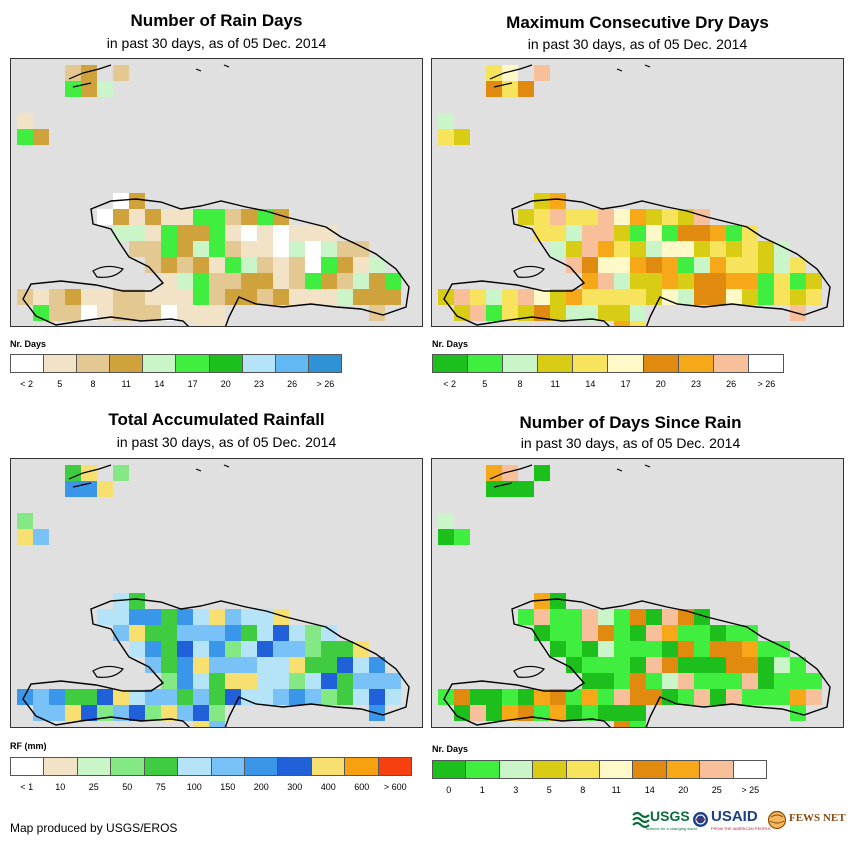  Describe the element at coordinates (549, 790) in the screenshot. I see `legend-label: 5` at that location.